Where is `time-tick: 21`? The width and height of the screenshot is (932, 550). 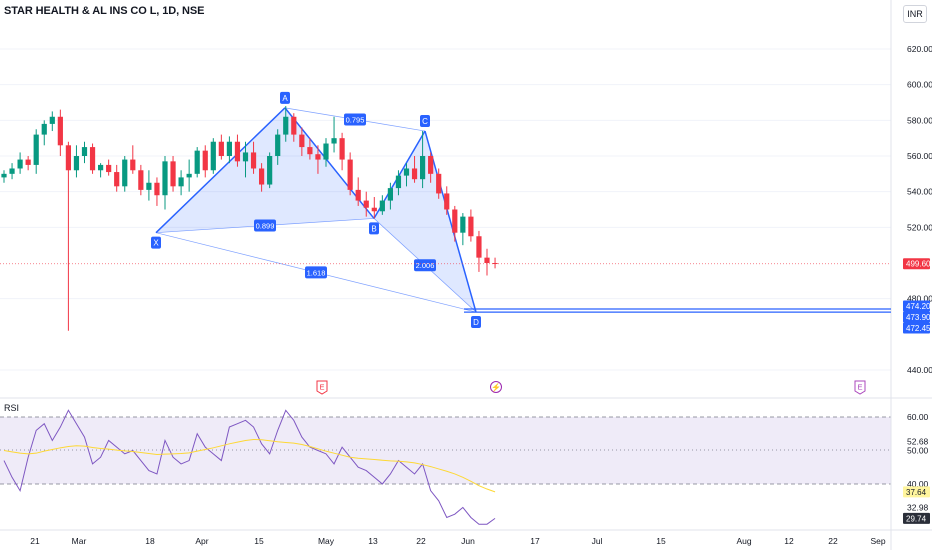
time-tick: 21 is located at coordinates (35, 541).